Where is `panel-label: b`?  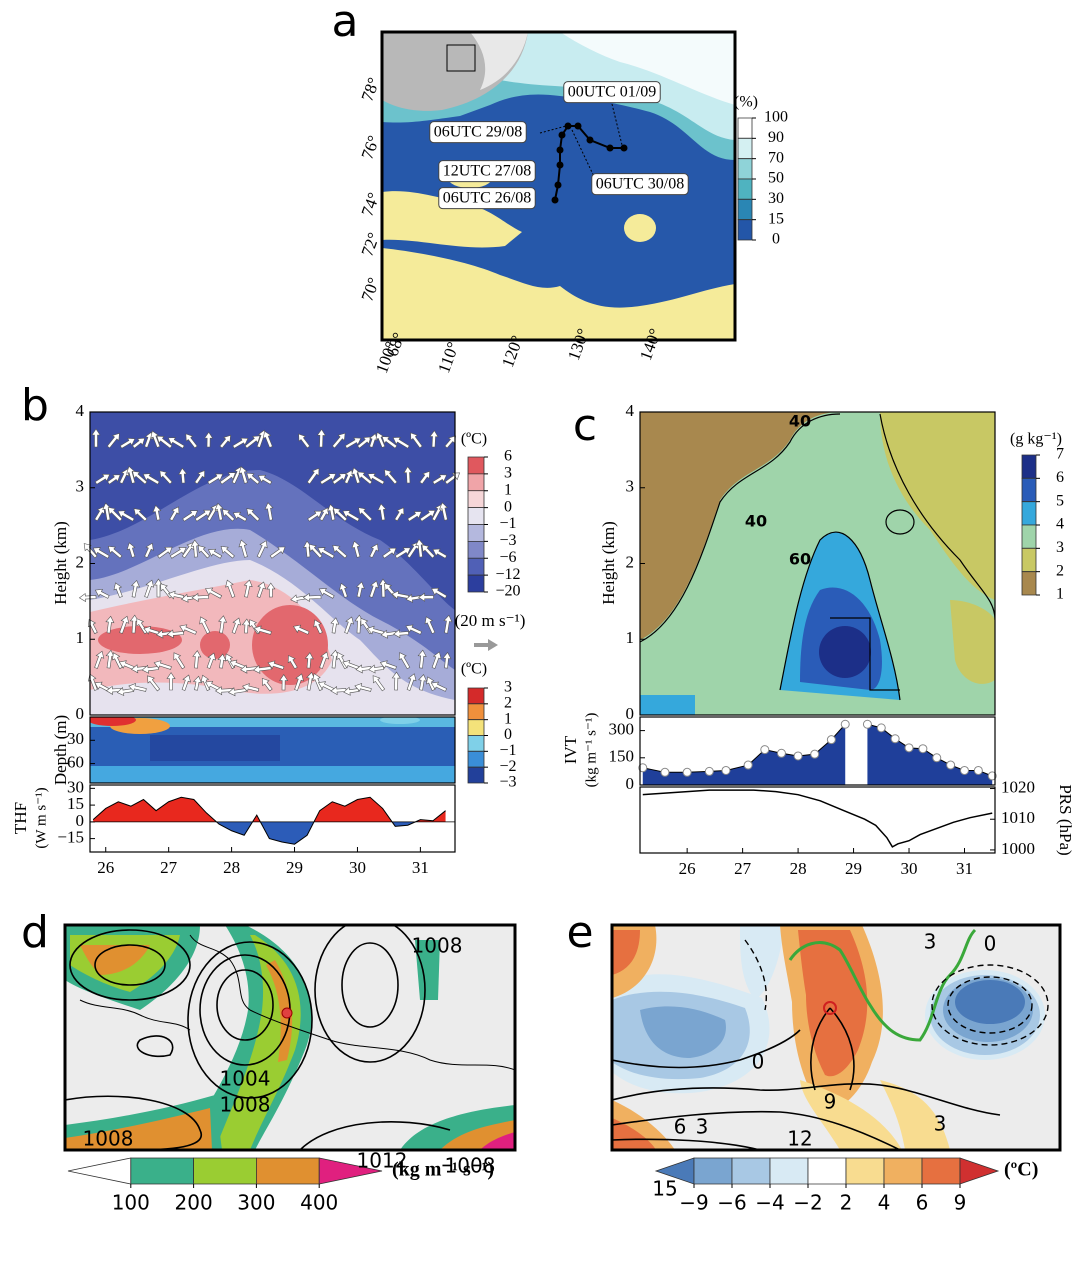
panel-label: b is located at coordinates (35, 405).